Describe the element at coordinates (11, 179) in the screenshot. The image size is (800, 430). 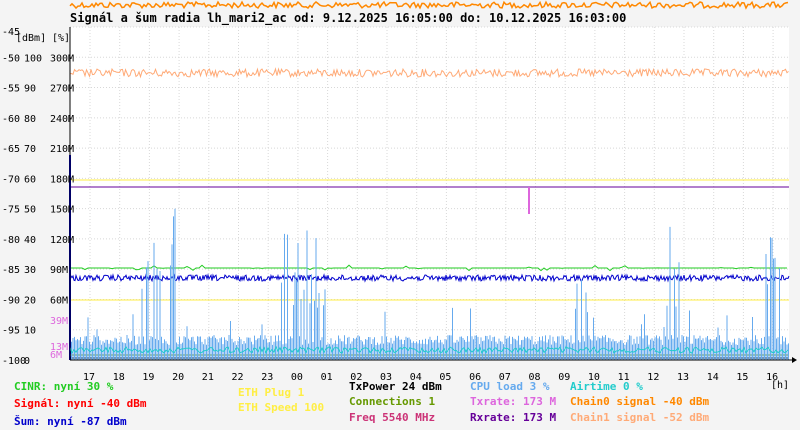
I see `y-tick-label-dbm: -70` at that location.